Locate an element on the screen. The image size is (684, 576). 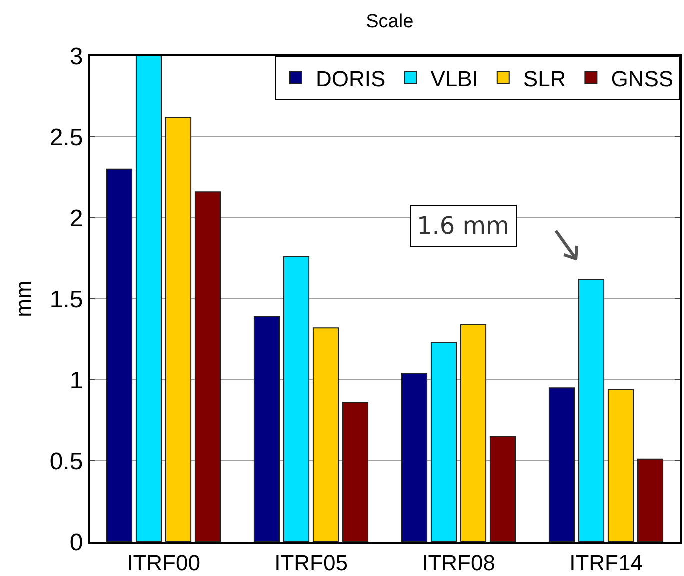
legend-label: GNSS is located at coordinates (642, 79).